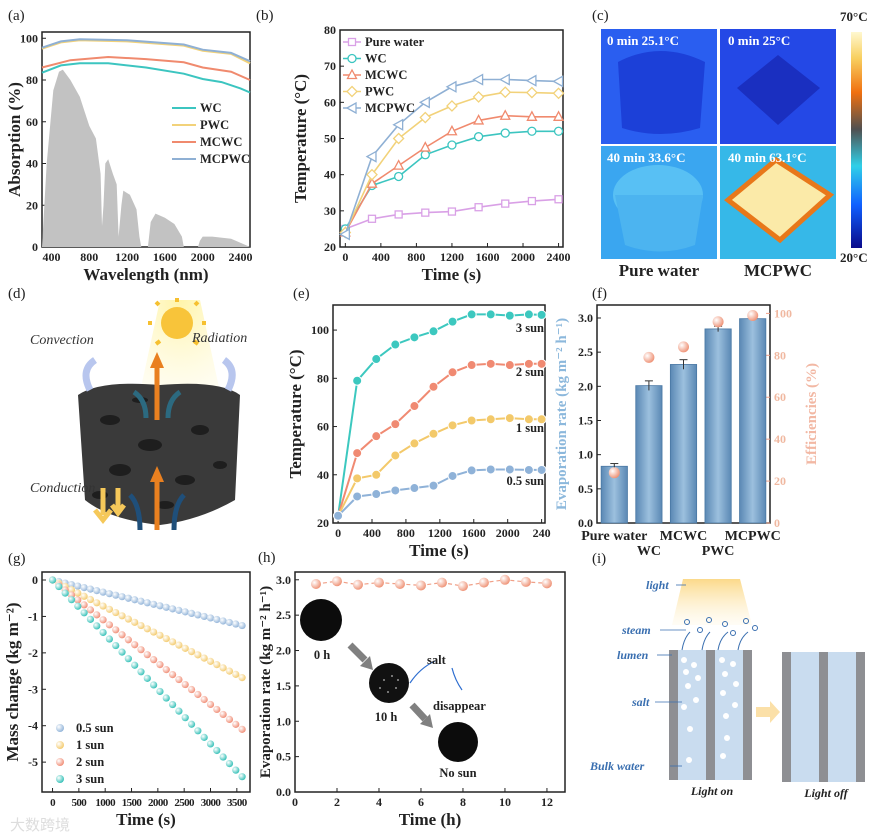  I want to click on steam-icon, so click(719, 634).